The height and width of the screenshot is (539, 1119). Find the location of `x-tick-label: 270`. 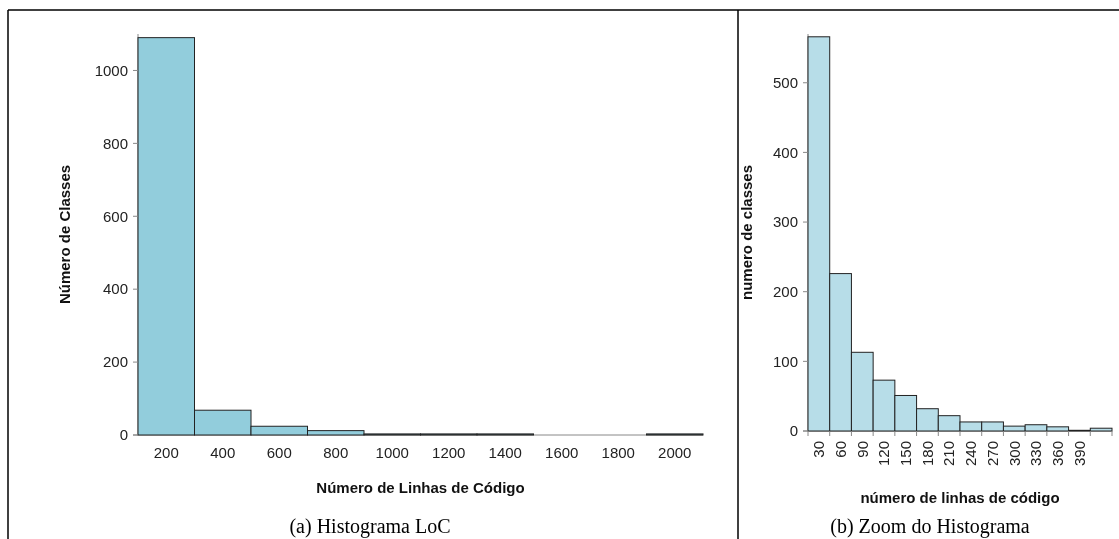

x-tick-label: 270 is located at coordinates (992, 454).